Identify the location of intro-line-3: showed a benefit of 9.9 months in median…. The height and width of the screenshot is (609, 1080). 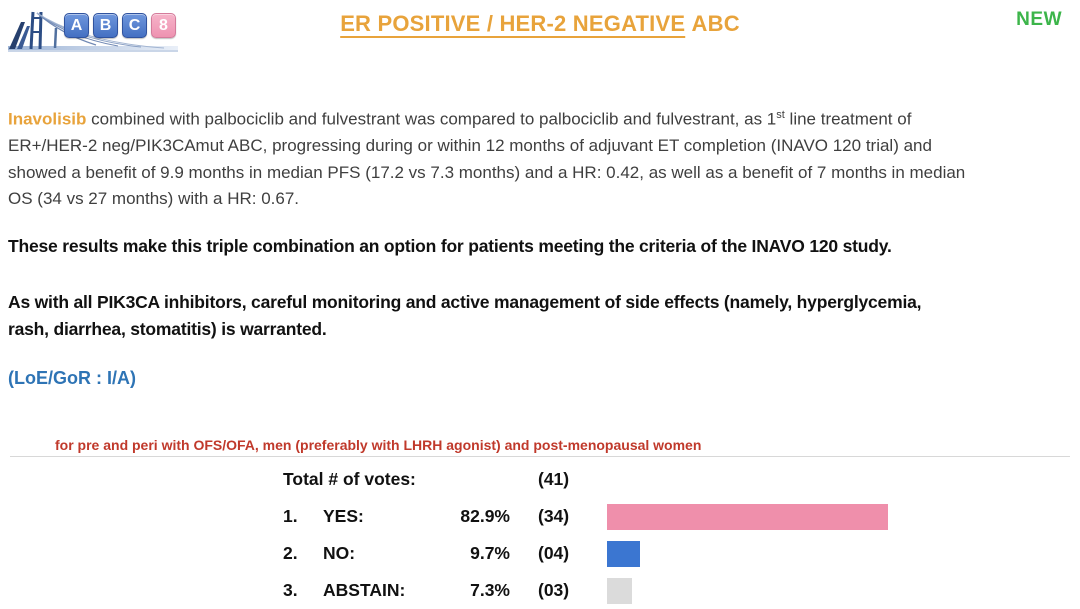
(487, 172).